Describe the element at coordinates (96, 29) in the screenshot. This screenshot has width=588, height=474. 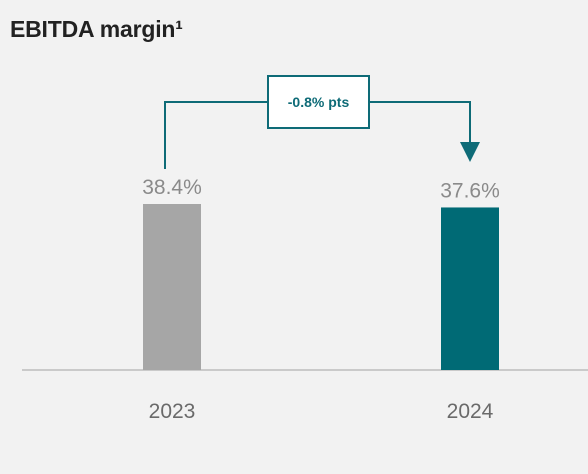
I see `chart-title: EBITDA margin¹` at that location.